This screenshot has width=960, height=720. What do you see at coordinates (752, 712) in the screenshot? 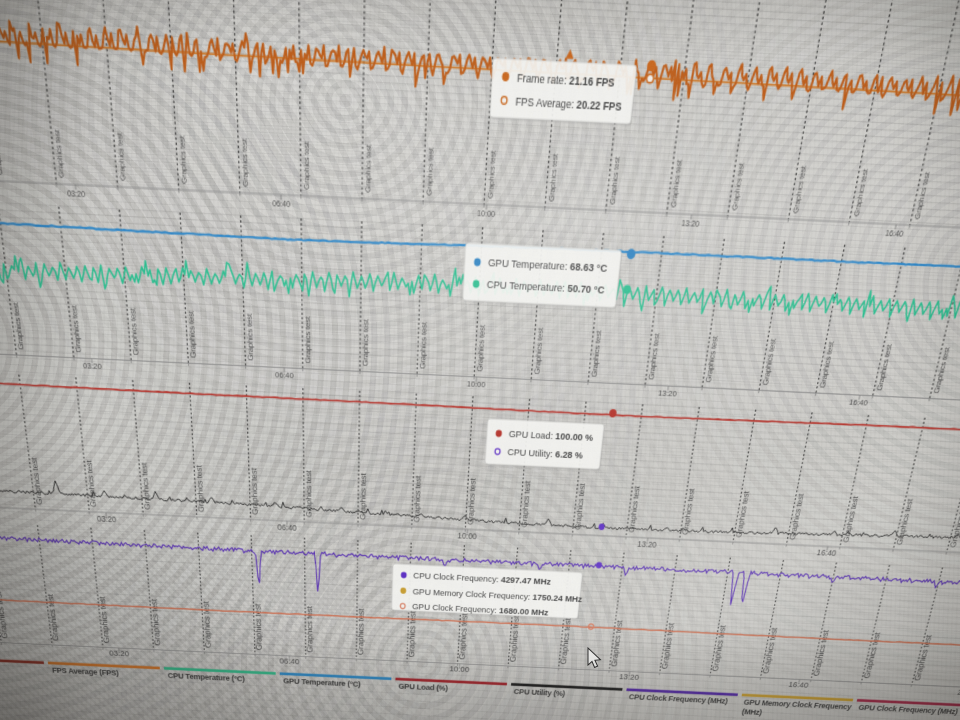
I see `svg-text: (MHz)` at bounding box center [752, 712].